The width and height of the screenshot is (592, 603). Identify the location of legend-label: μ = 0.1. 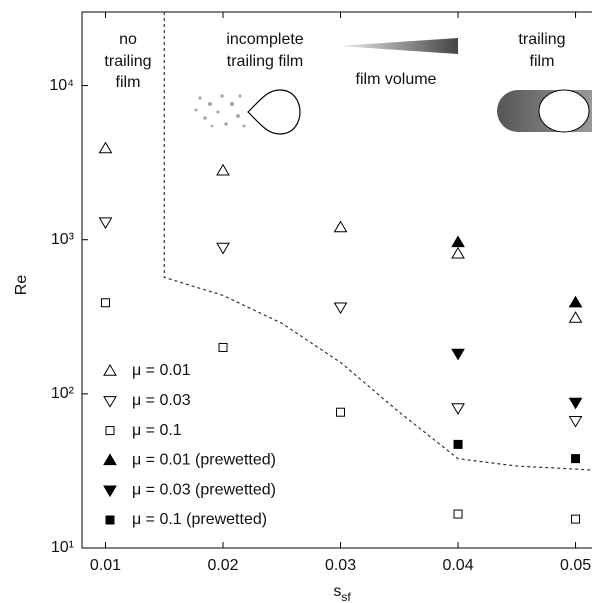
(157, 430).